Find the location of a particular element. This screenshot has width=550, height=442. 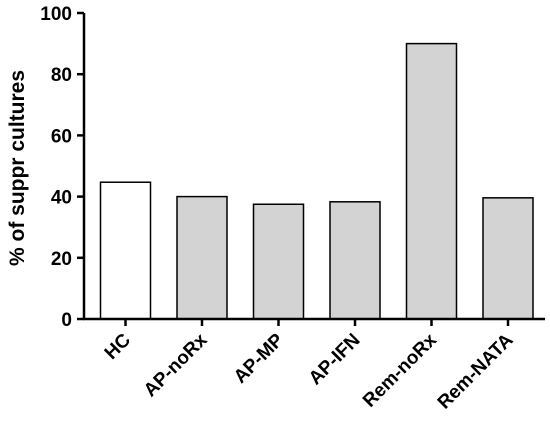

bar-ap-norx is located at coordinates (202, 257).